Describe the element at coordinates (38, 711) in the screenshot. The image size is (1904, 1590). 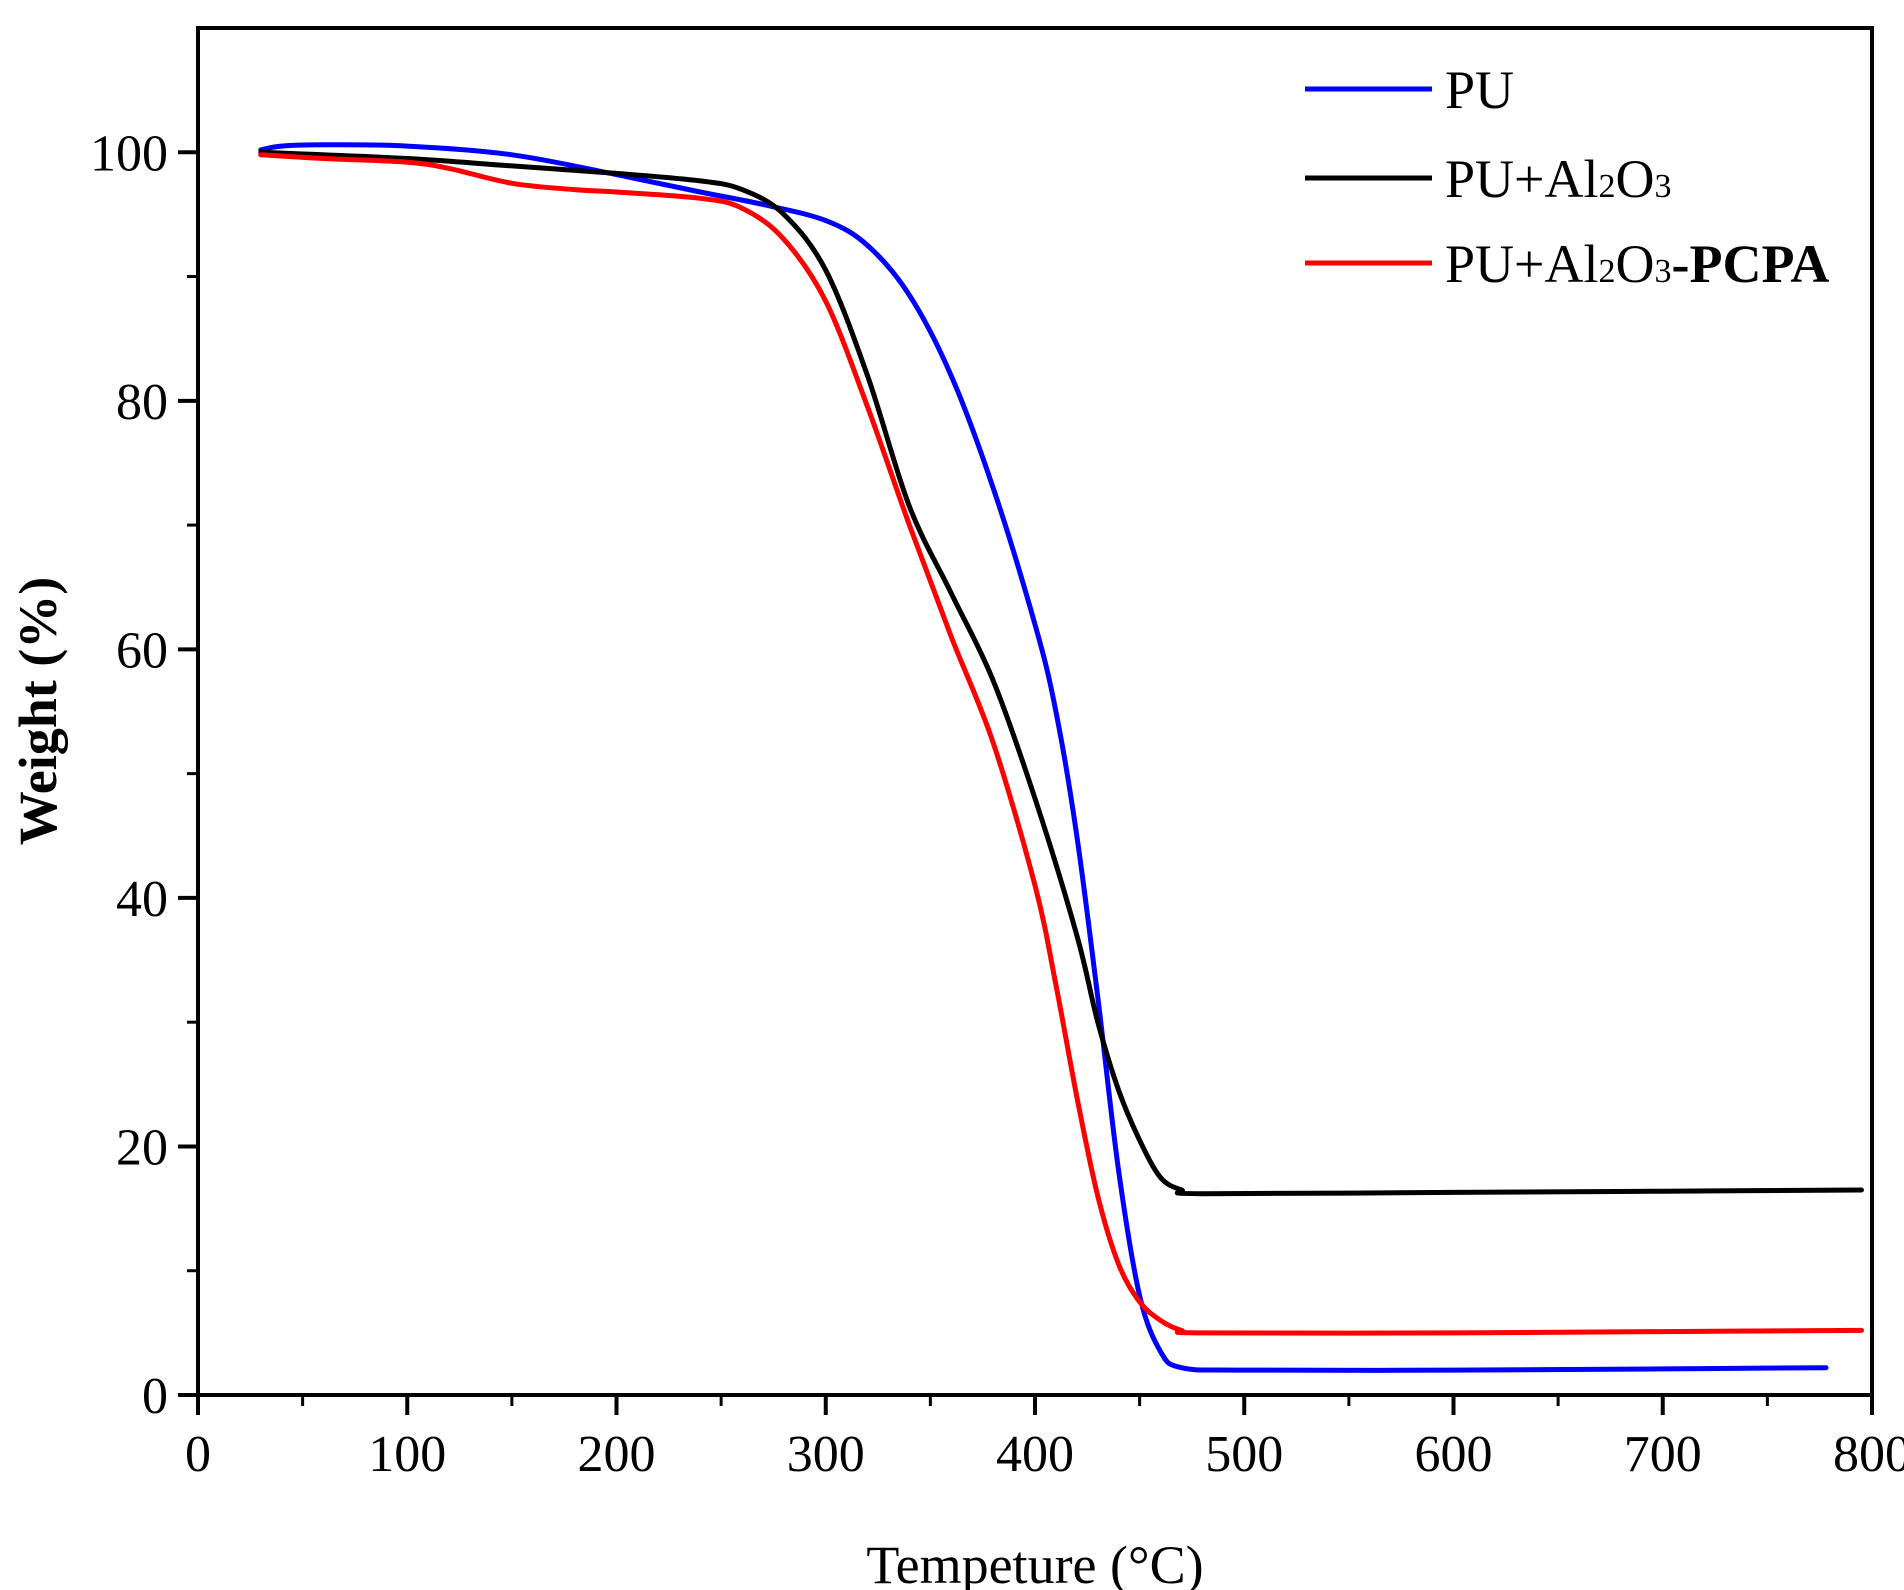
I see `y-axis-title: Weight (%)` at that location.